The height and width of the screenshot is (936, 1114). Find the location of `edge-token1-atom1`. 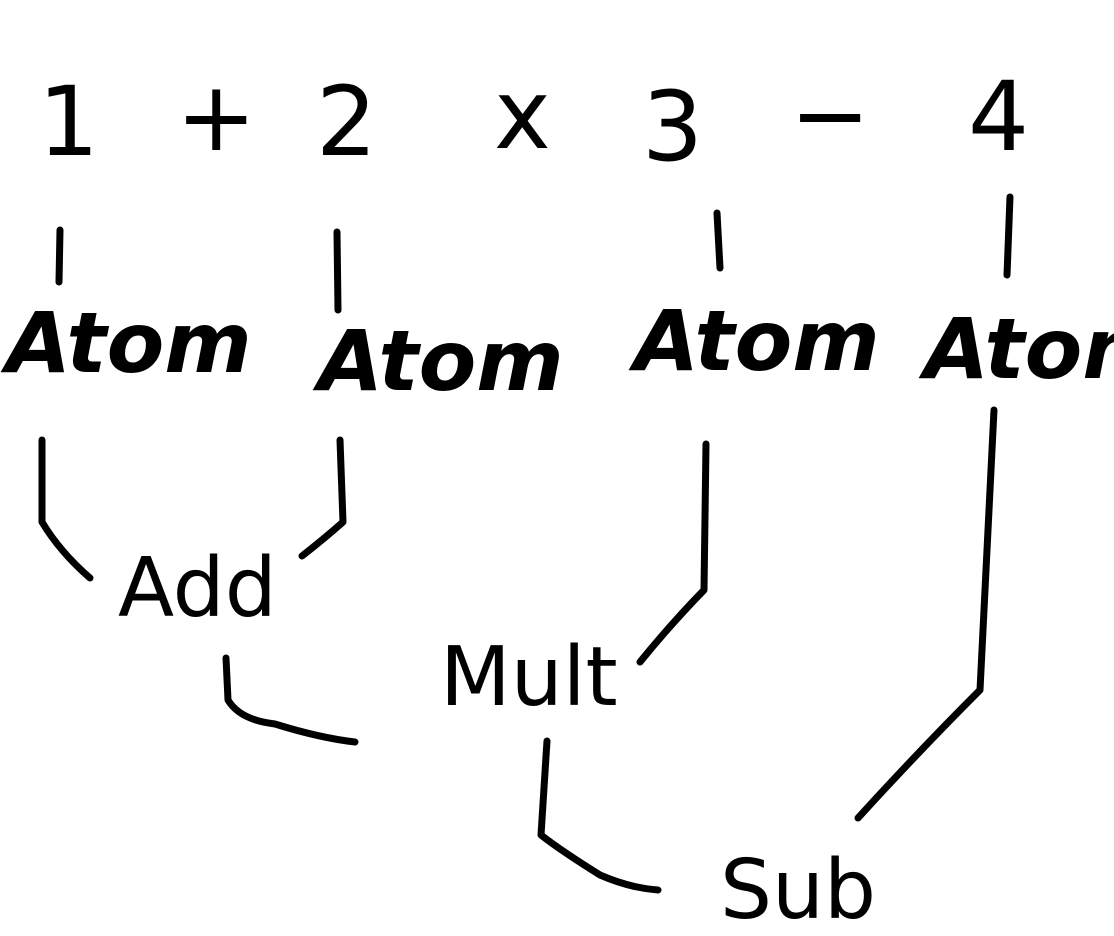

edge-token1-atom1 is located at coordinates (59, 256).